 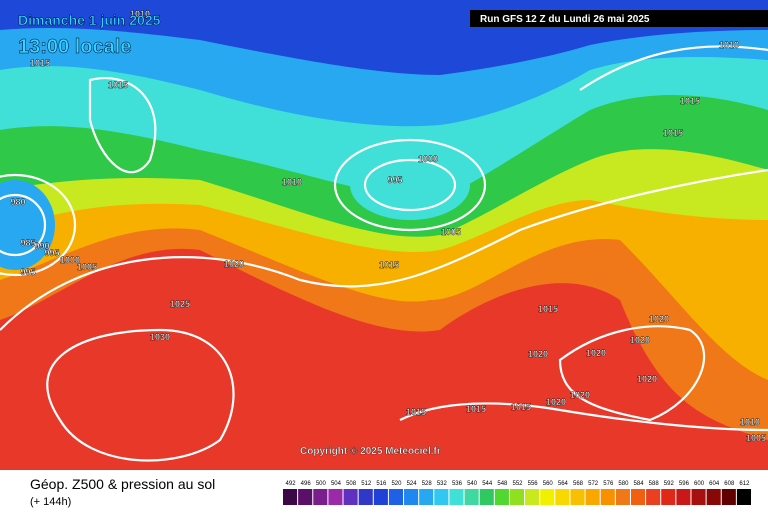 What do you see at coordinates (744, 484) in the screenshot?
I see `legend-label: 612` at bounding box center [744, 484].